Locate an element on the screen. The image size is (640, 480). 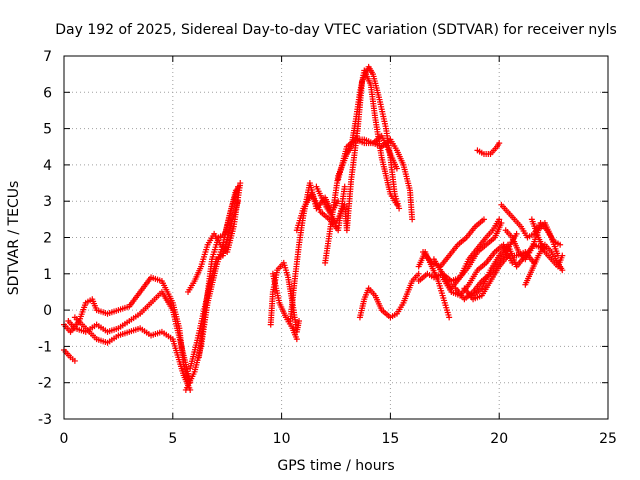
x-tick-label: 0 is located at coordinates (64, 439).